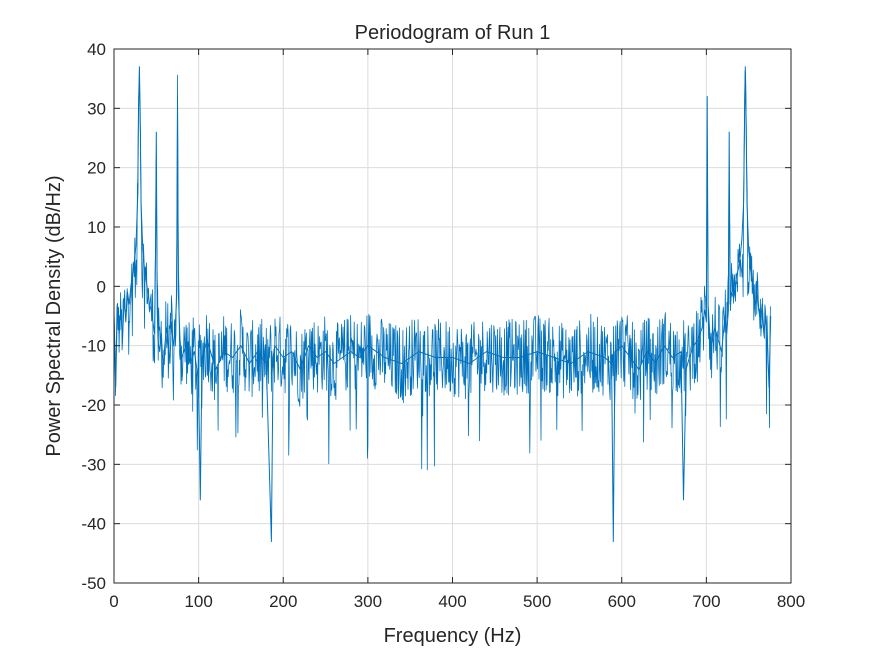  I want to click on y-tick-label: 20, so click(96, 168).